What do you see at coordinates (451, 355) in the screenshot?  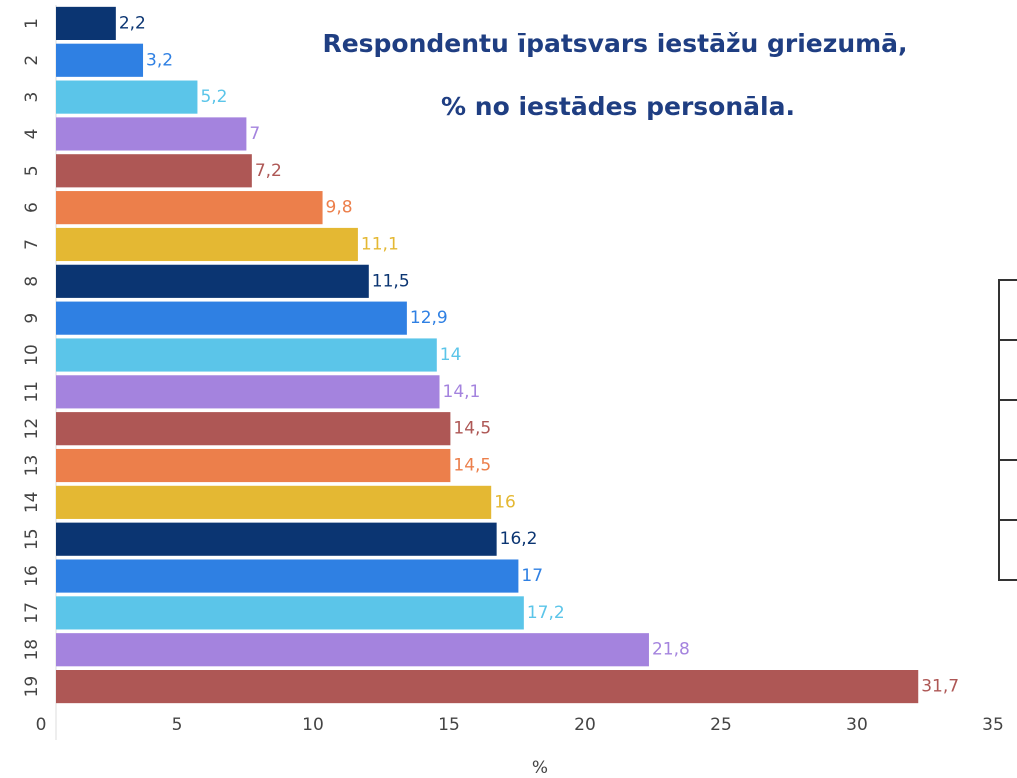 I see `value-label: 14` at bounding box center [451, 355].